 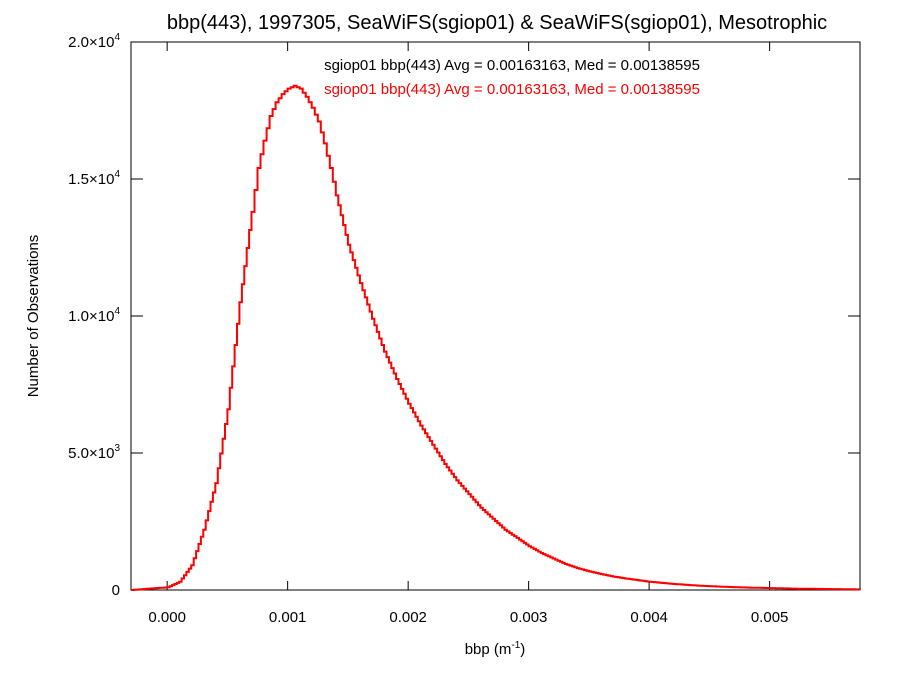 I want to click on x-axis-label-exponent: -1, so click(x=515, y=645).